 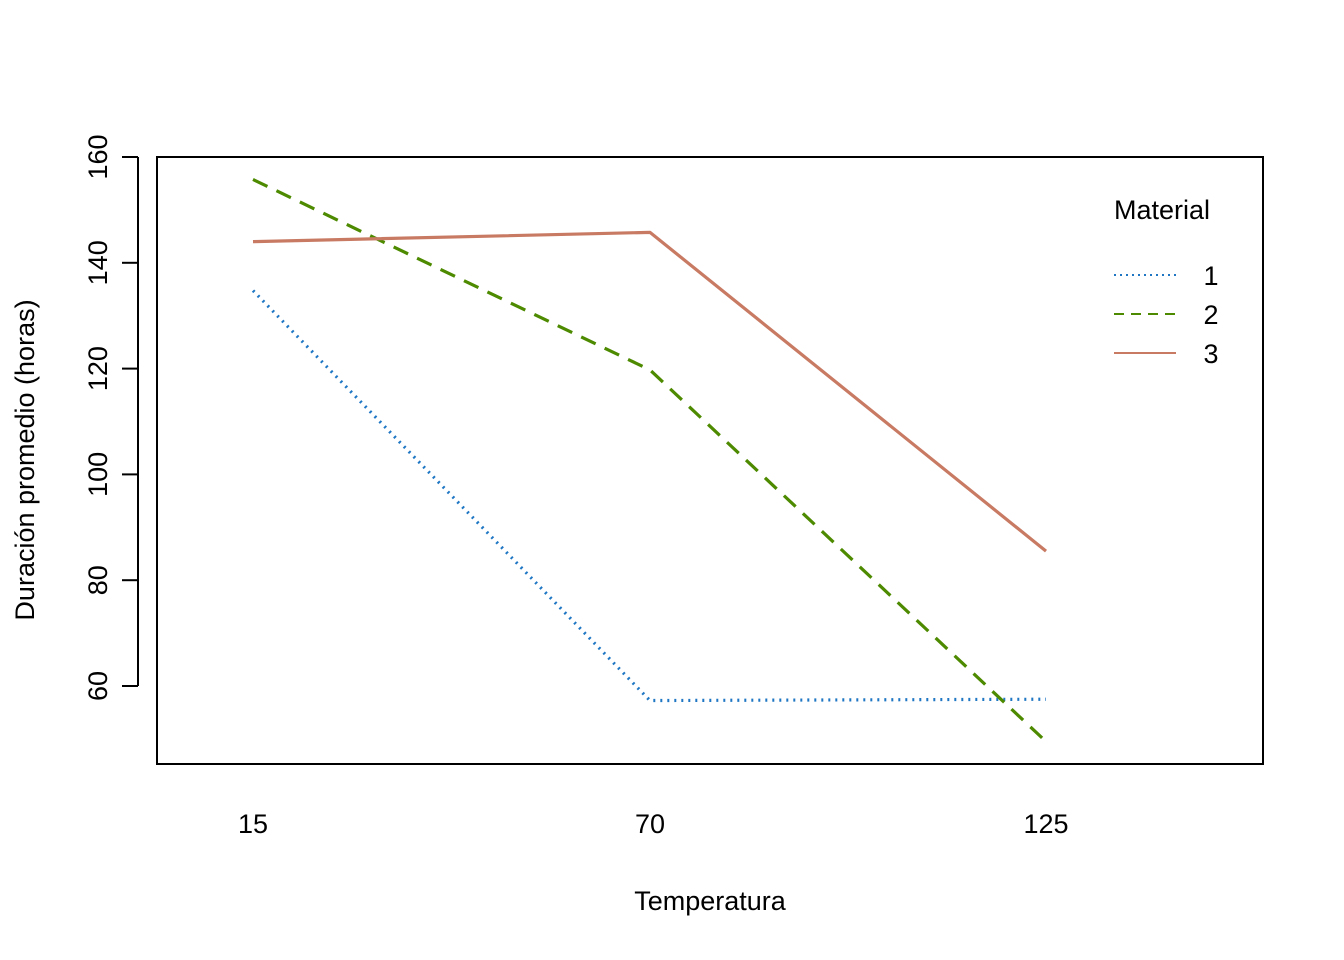 I want to click on y-tick-label: 120, so click(x=98, y=368).